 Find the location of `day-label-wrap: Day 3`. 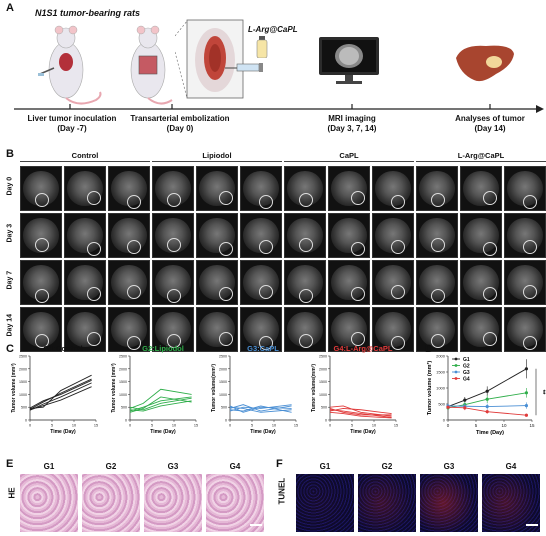

day-label-wrap: Day 3 is located at coordinates (10, 232).